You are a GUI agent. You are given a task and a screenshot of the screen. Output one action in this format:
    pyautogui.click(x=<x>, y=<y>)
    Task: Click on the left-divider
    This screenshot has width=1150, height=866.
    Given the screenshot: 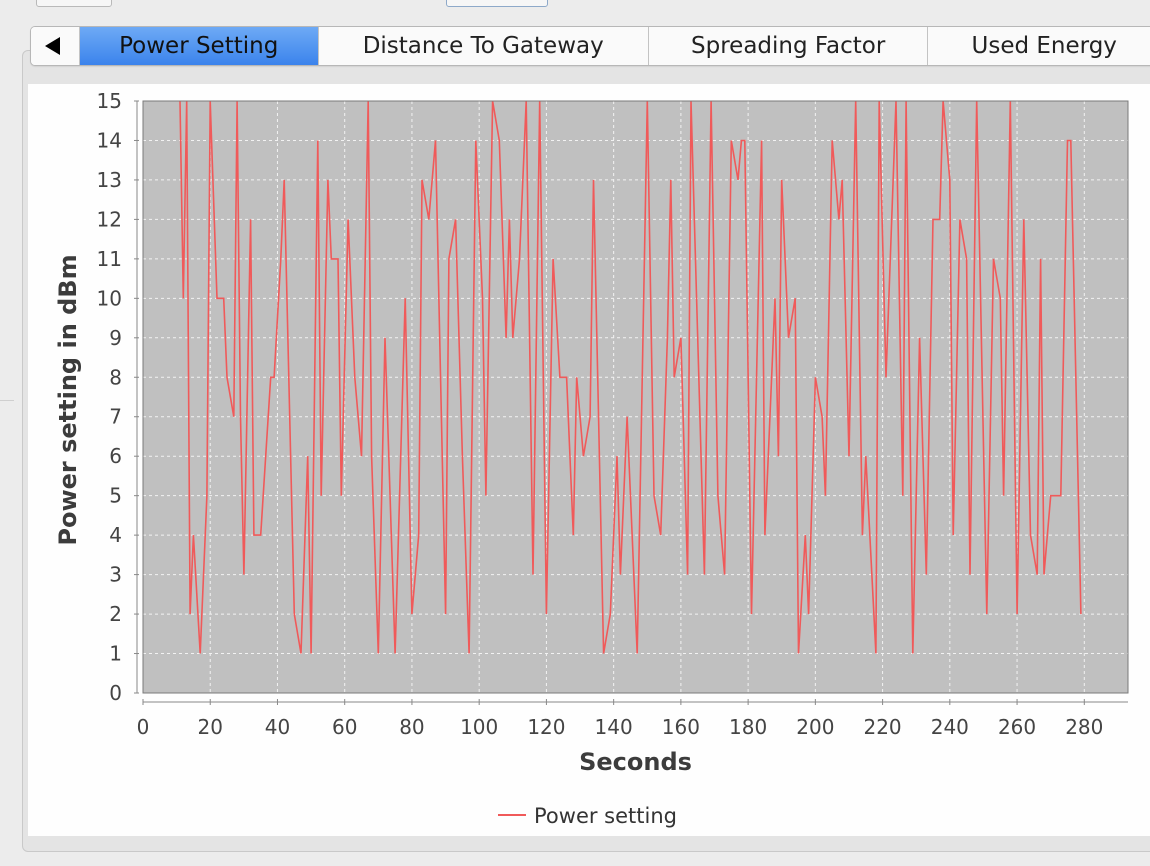 What is the action you would take?
    pyautogui.click(x=7, y=400)
    